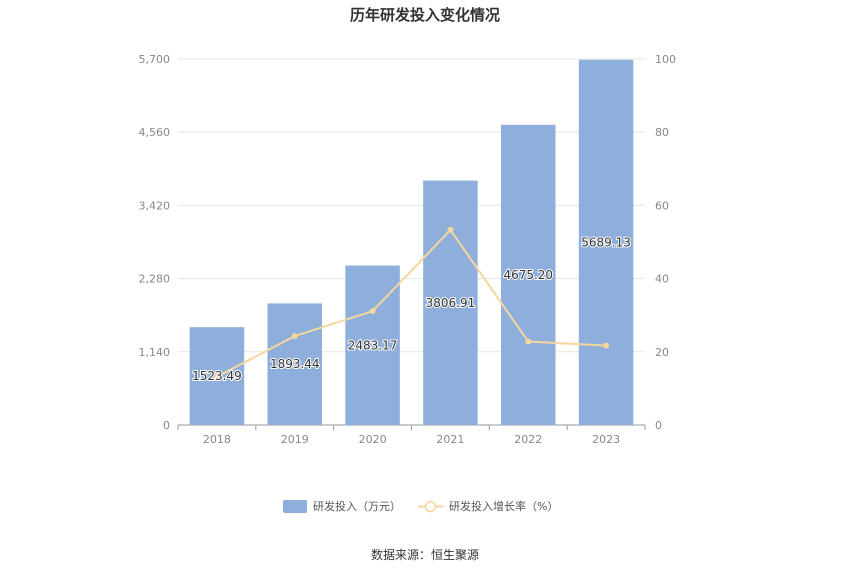 This screenshot has height=575, width=850. I want to click on left-tick-label: 2,280, so click(155, 279).